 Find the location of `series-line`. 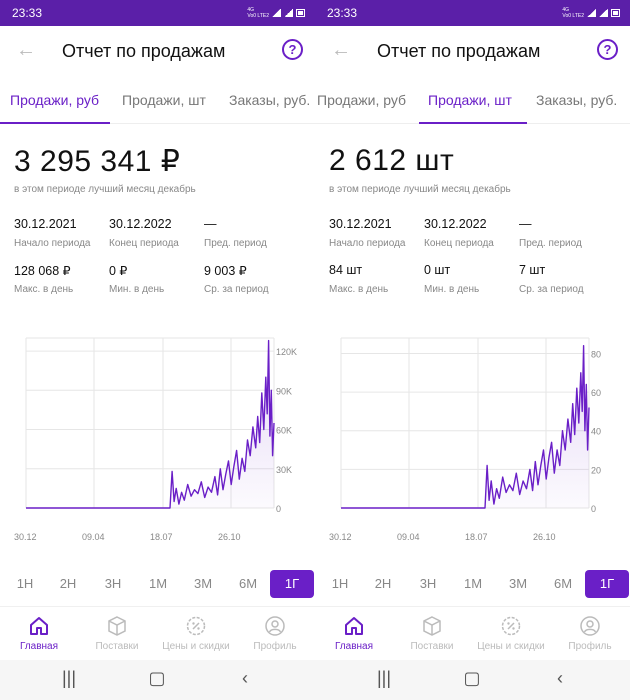

series-line is located at coordinates (465, 427).